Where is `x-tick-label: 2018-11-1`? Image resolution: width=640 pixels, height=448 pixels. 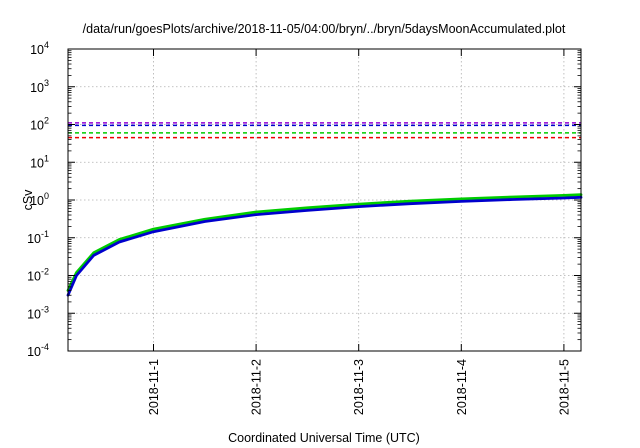 x-tick-label: 2018-11-1 is located at coordinates (154, 387).